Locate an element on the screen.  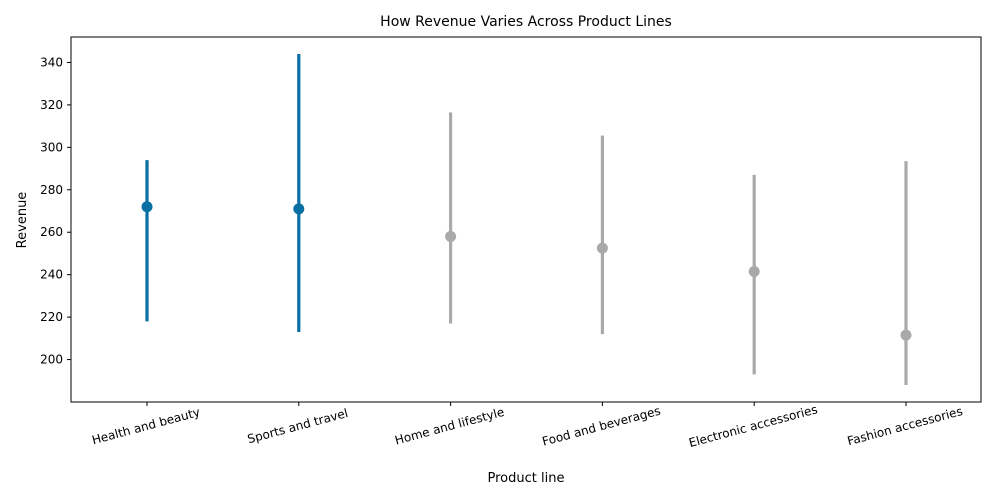
x-tick-label: Fashion accessories is located at coordinates (905, 426).